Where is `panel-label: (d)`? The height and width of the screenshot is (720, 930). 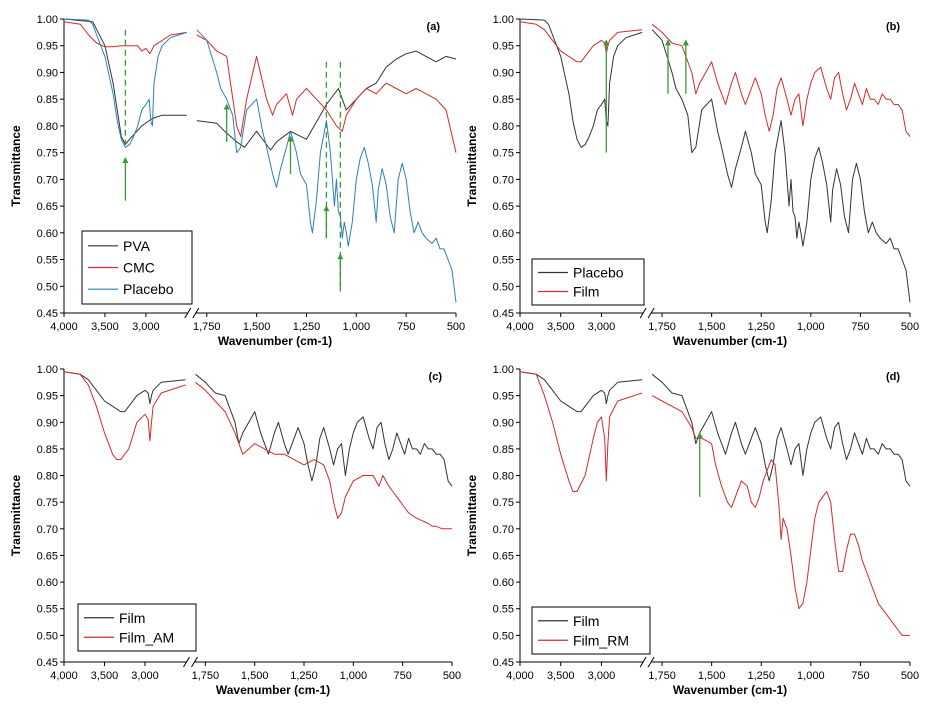
panel-label: (d) is located at coordinates (893, 377).